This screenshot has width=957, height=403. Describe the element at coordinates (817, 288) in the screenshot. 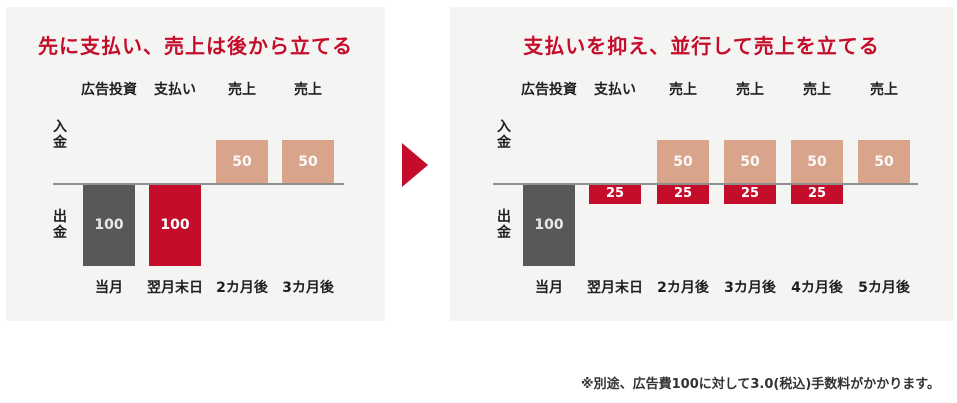

I see `column-period-label: 4カ月後` at that location.